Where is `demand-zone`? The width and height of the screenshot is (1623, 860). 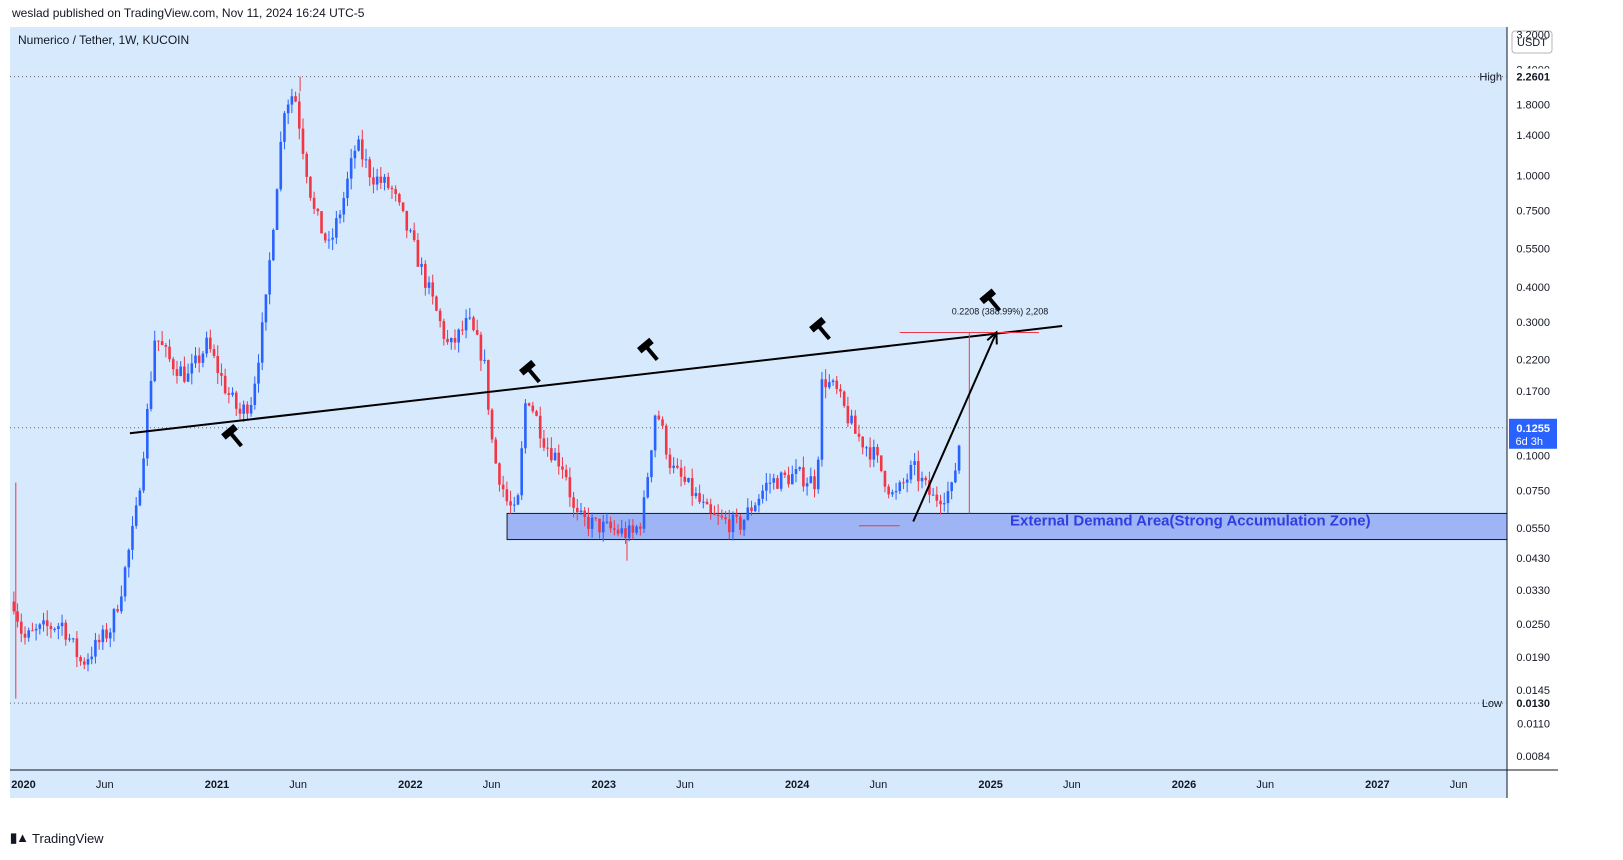 demand-zone is located at coordinates (1007, 526).